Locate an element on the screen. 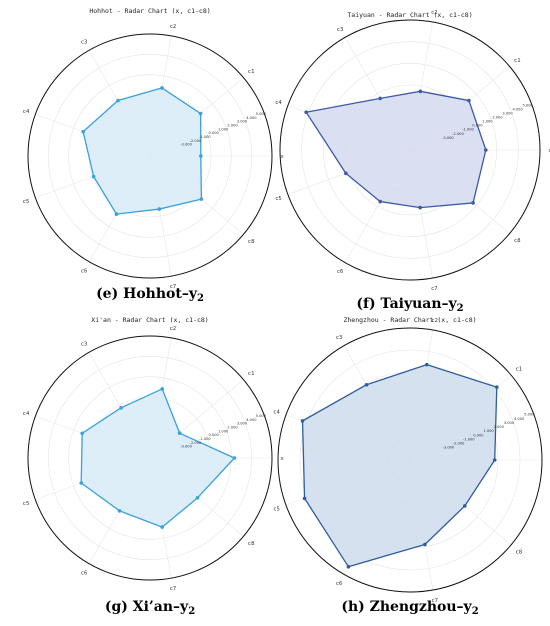  axis-label-x: x is located at coordinates (282, 459).